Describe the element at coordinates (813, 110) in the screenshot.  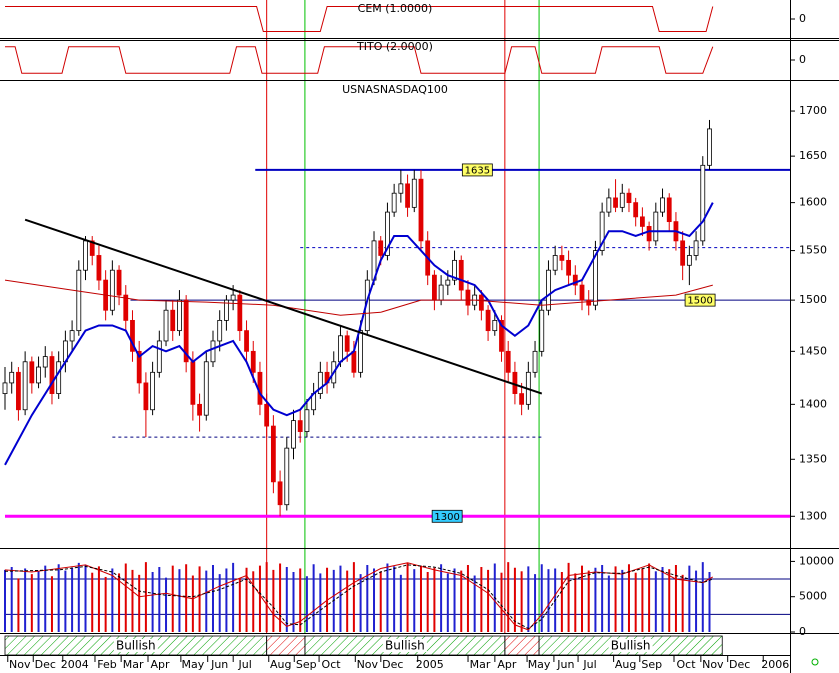
I see `y-tick-label: 1700` at that location.